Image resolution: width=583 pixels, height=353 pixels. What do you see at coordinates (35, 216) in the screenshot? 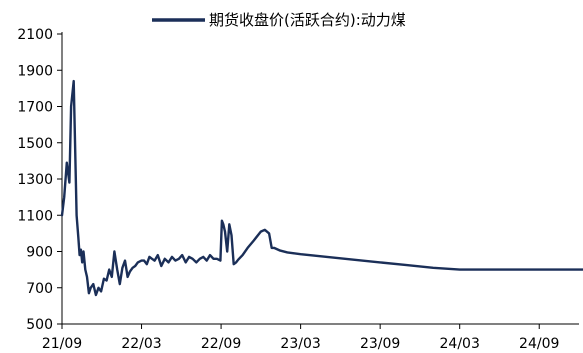
I see `y-tick-label: 1100` at bounding box center [35, 216].